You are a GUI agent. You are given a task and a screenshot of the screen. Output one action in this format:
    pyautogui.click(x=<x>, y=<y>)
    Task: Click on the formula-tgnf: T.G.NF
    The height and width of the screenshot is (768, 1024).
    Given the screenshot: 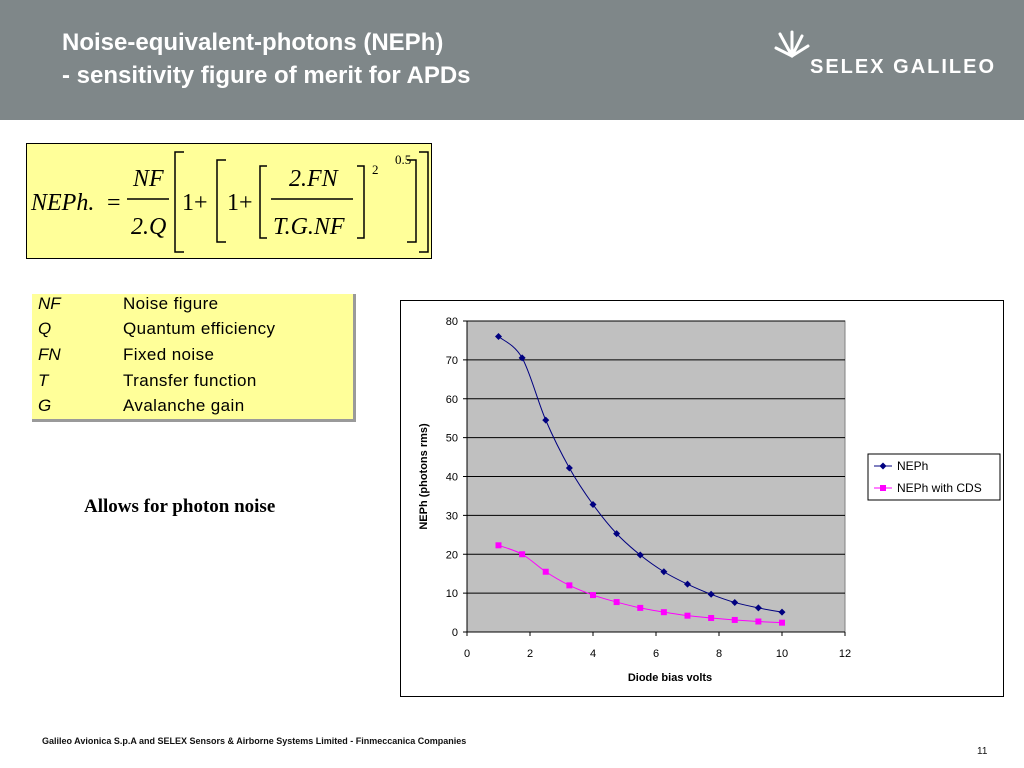 What is the action you would take?
    pyautogui.click(x=309, y=227)
    